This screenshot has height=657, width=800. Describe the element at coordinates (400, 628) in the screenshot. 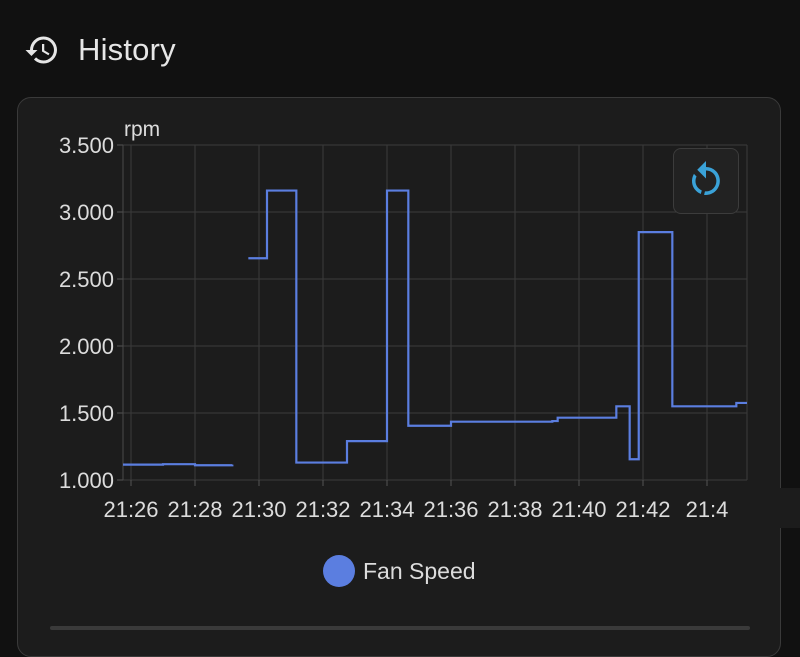

I see `card-divider` at that location.